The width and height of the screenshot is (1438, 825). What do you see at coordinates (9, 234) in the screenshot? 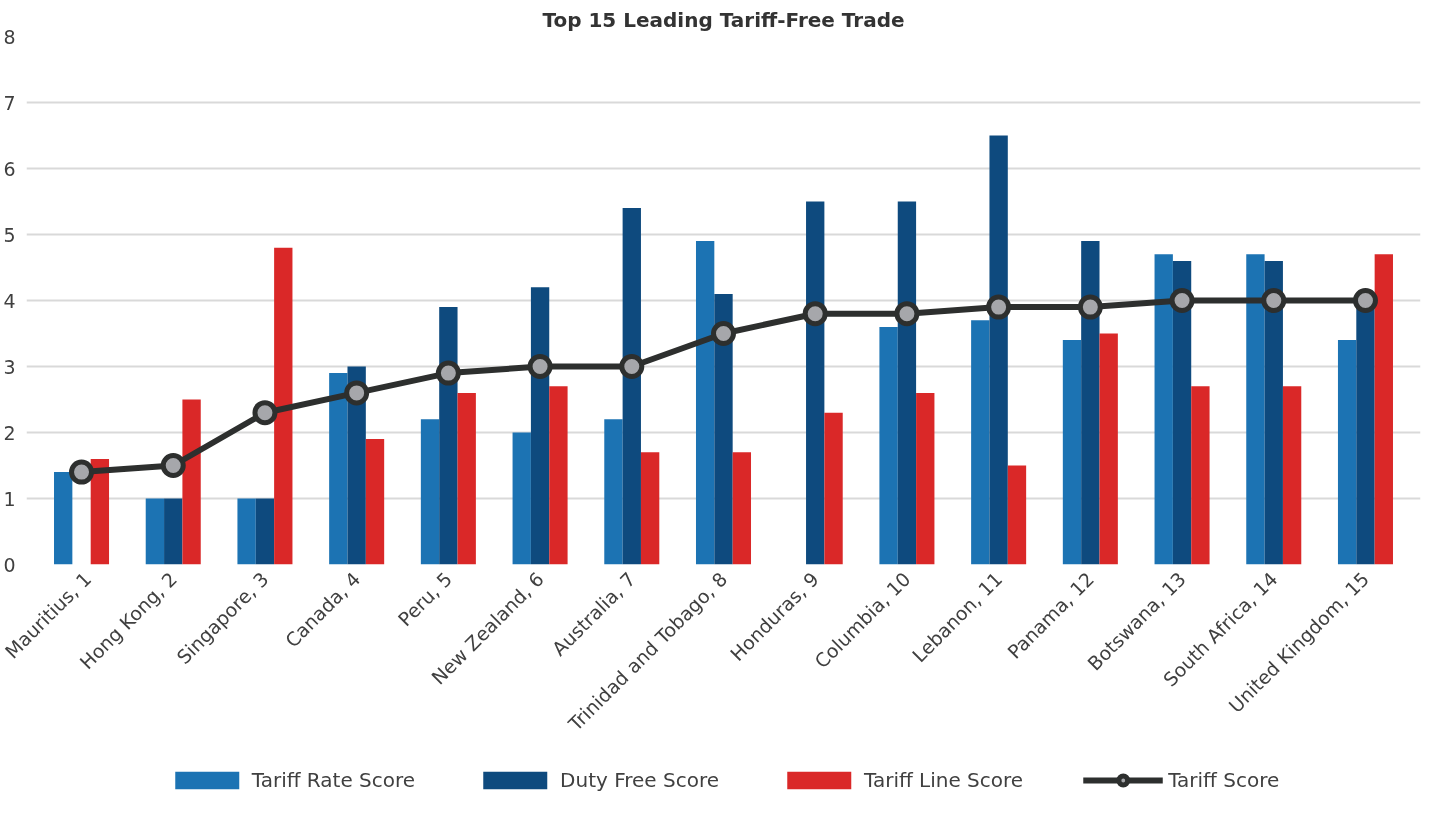
I see `y-tick-label: 5` at bounding box center [9, 234].